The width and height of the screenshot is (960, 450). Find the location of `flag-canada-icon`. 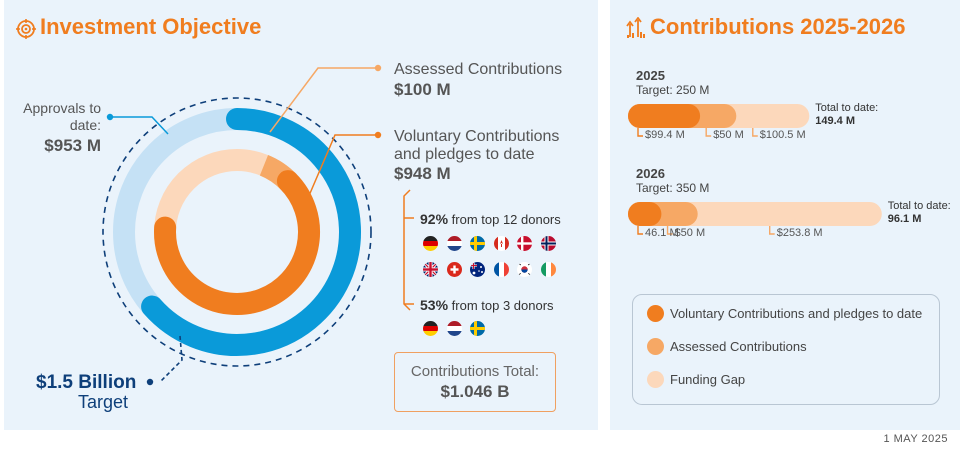

flag-canada-icon is located at coordinates (501, 243).